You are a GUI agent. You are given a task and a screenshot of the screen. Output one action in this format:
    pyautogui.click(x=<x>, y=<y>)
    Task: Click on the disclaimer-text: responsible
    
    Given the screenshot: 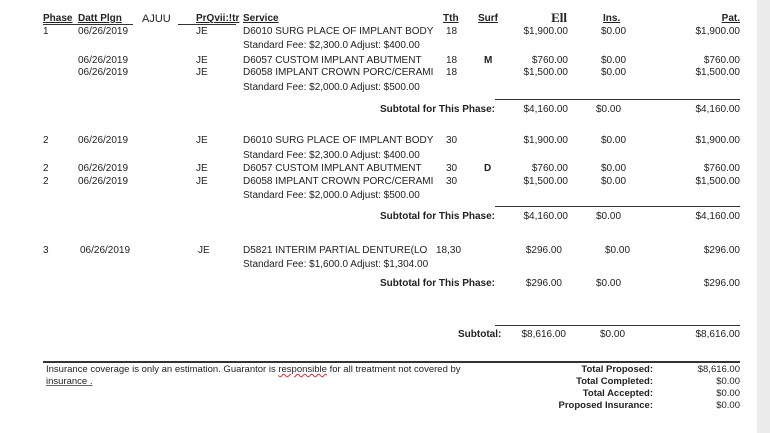 What is the action you would take?
    pyautogui.click(x=302, y=369)
    